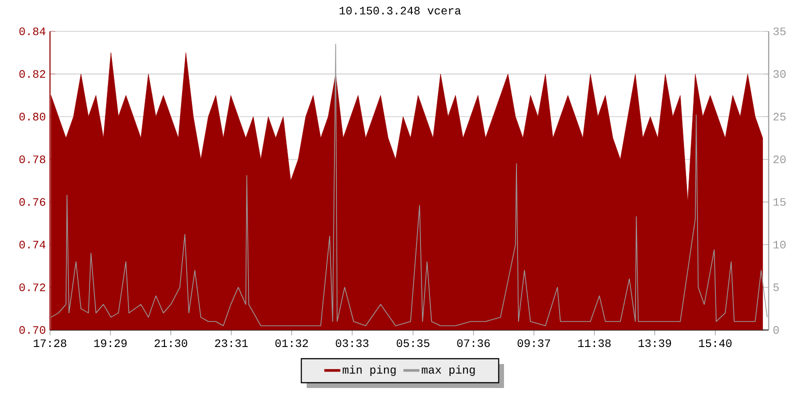  I want to click on chart-title: 10.150.3.248 vcera, so click(400, 10).